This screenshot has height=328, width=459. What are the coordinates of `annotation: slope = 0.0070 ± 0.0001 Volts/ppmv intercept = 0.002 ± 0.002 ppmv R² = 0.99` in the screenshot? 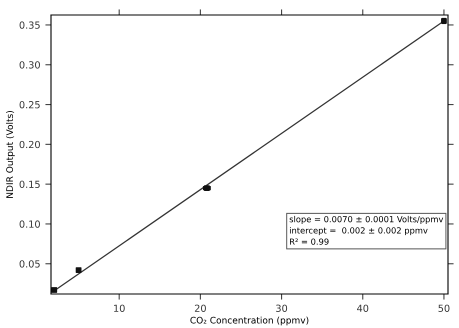 It's located at (367, 230).